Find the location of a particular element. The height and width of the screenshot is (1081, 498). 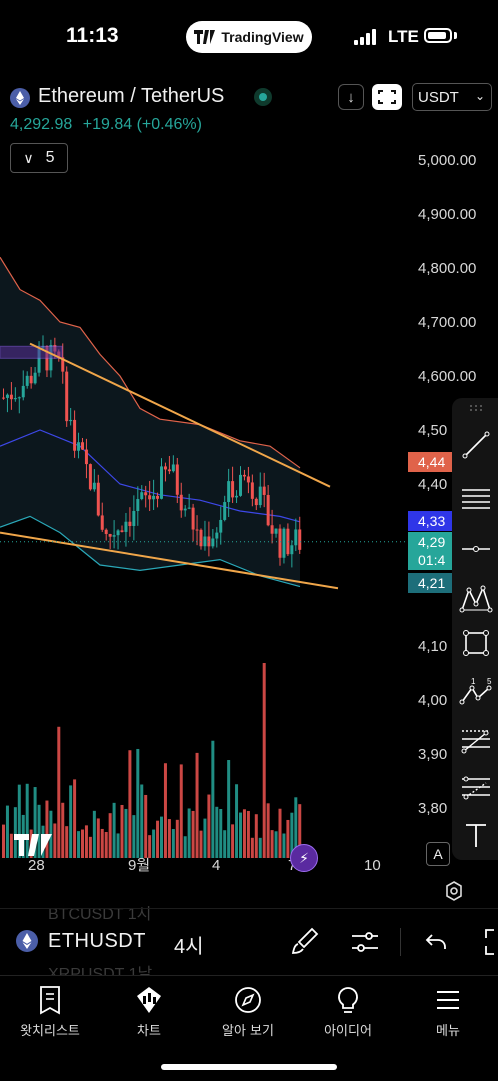

pair-title: Ethereum / TetherUS is located at coordinates (131, 96).